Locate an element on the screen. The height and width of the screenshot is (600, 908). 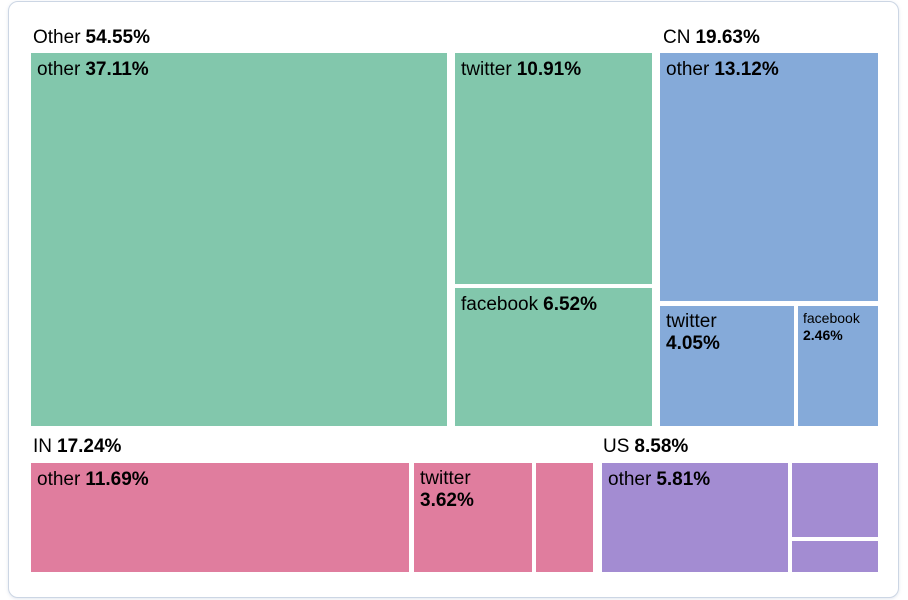
group-percent: 19.63% is located at coordinates (727, 37).